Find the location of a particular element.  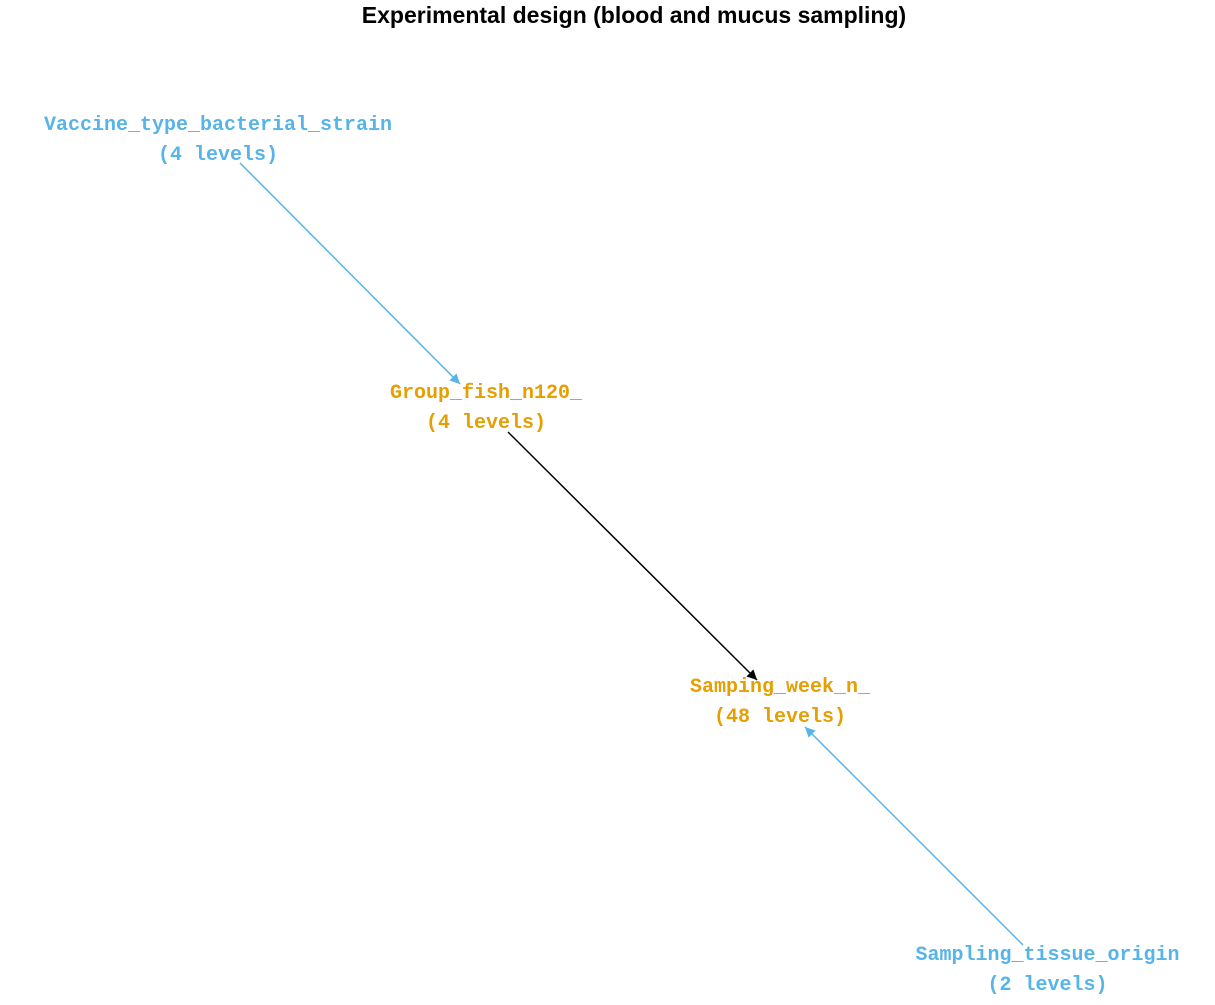

node-sampling-week: Samping_week_n_ (48 levels) is located at coordinates (780, 703).